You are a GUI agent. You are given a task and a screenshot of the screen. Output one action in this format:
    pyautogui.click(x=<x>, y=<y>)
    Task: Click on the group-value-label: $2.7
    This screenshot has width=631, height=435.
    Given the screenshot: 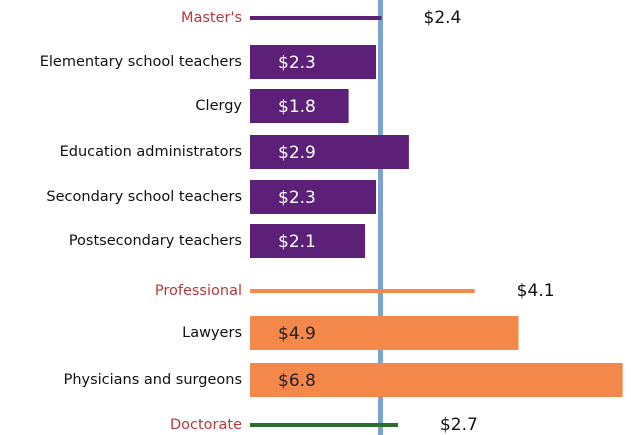 What is the action you would take?
    pyautogui.click(x=459, y=425)
    